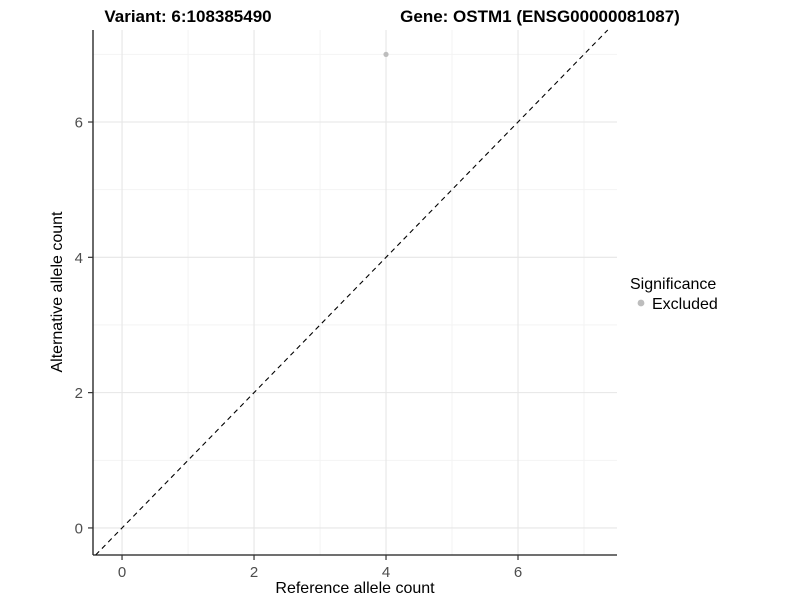 This screenshot has height=600, width=800. I want to click on data-points, so click(386, 54).